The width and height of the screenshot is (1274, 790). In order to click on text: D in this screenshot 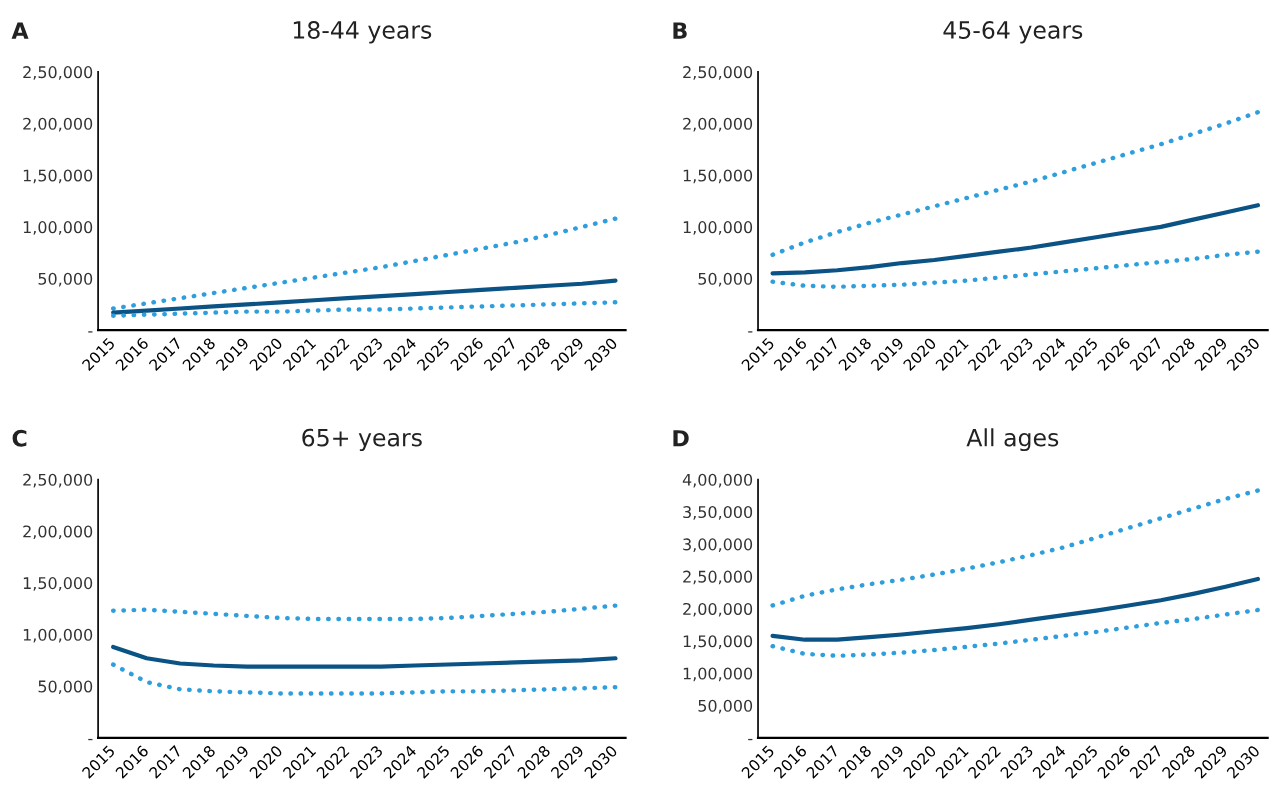, I will do `click(681, 438)`.